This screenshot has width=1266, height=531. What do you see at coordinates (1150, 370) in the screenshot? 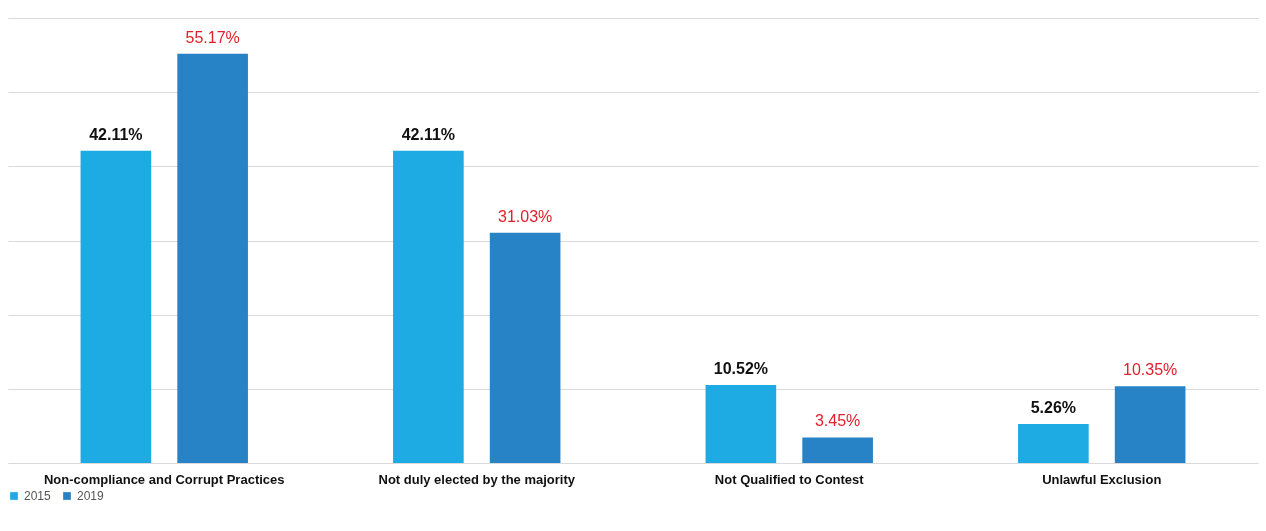
I see `data-label: 10.35%` at bounding box center [1150, 370].